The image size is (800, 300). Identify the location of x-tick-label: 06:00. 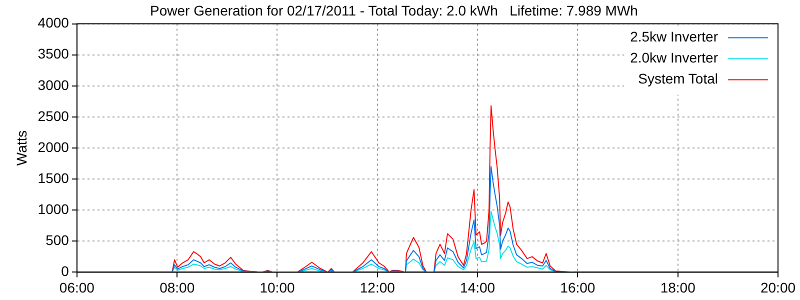
(77, 287).